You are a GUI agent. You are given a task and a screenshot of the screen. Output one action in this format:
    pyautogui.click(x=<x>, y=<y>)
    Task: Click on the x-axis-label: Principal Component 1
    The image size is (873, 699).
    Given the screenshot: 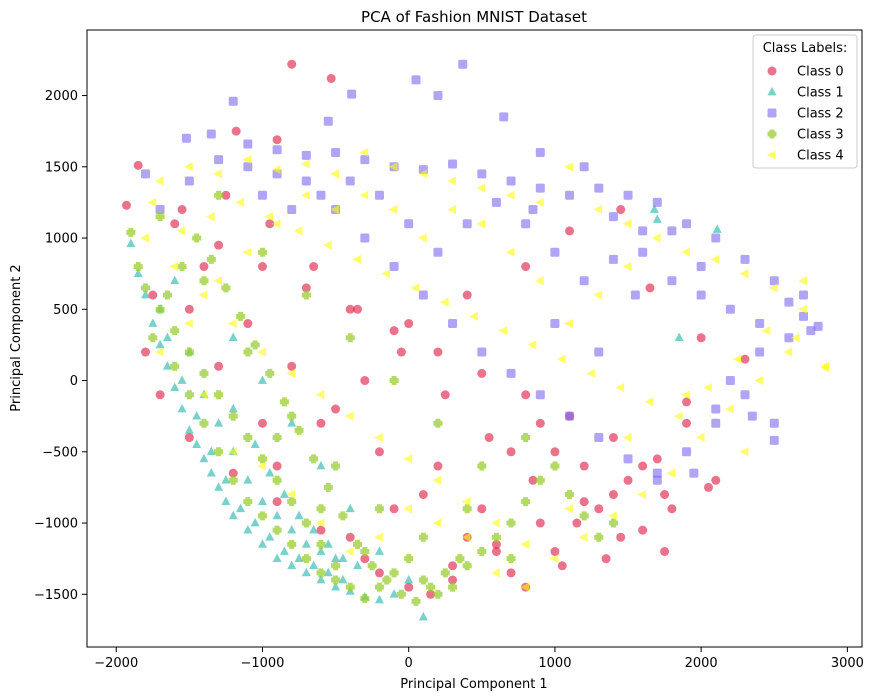 What is the action you would take?
    pyautogui.click(x=473, y=684)
    